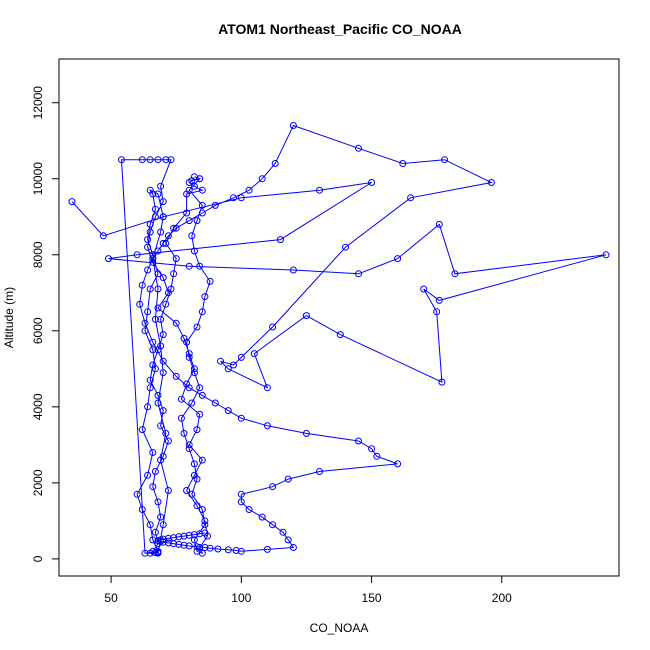 This screenshot has width=650, height=650. Describe the element at coordinates (372, 598) in the screenshot. I see `x-tick-label: 150` at that location.